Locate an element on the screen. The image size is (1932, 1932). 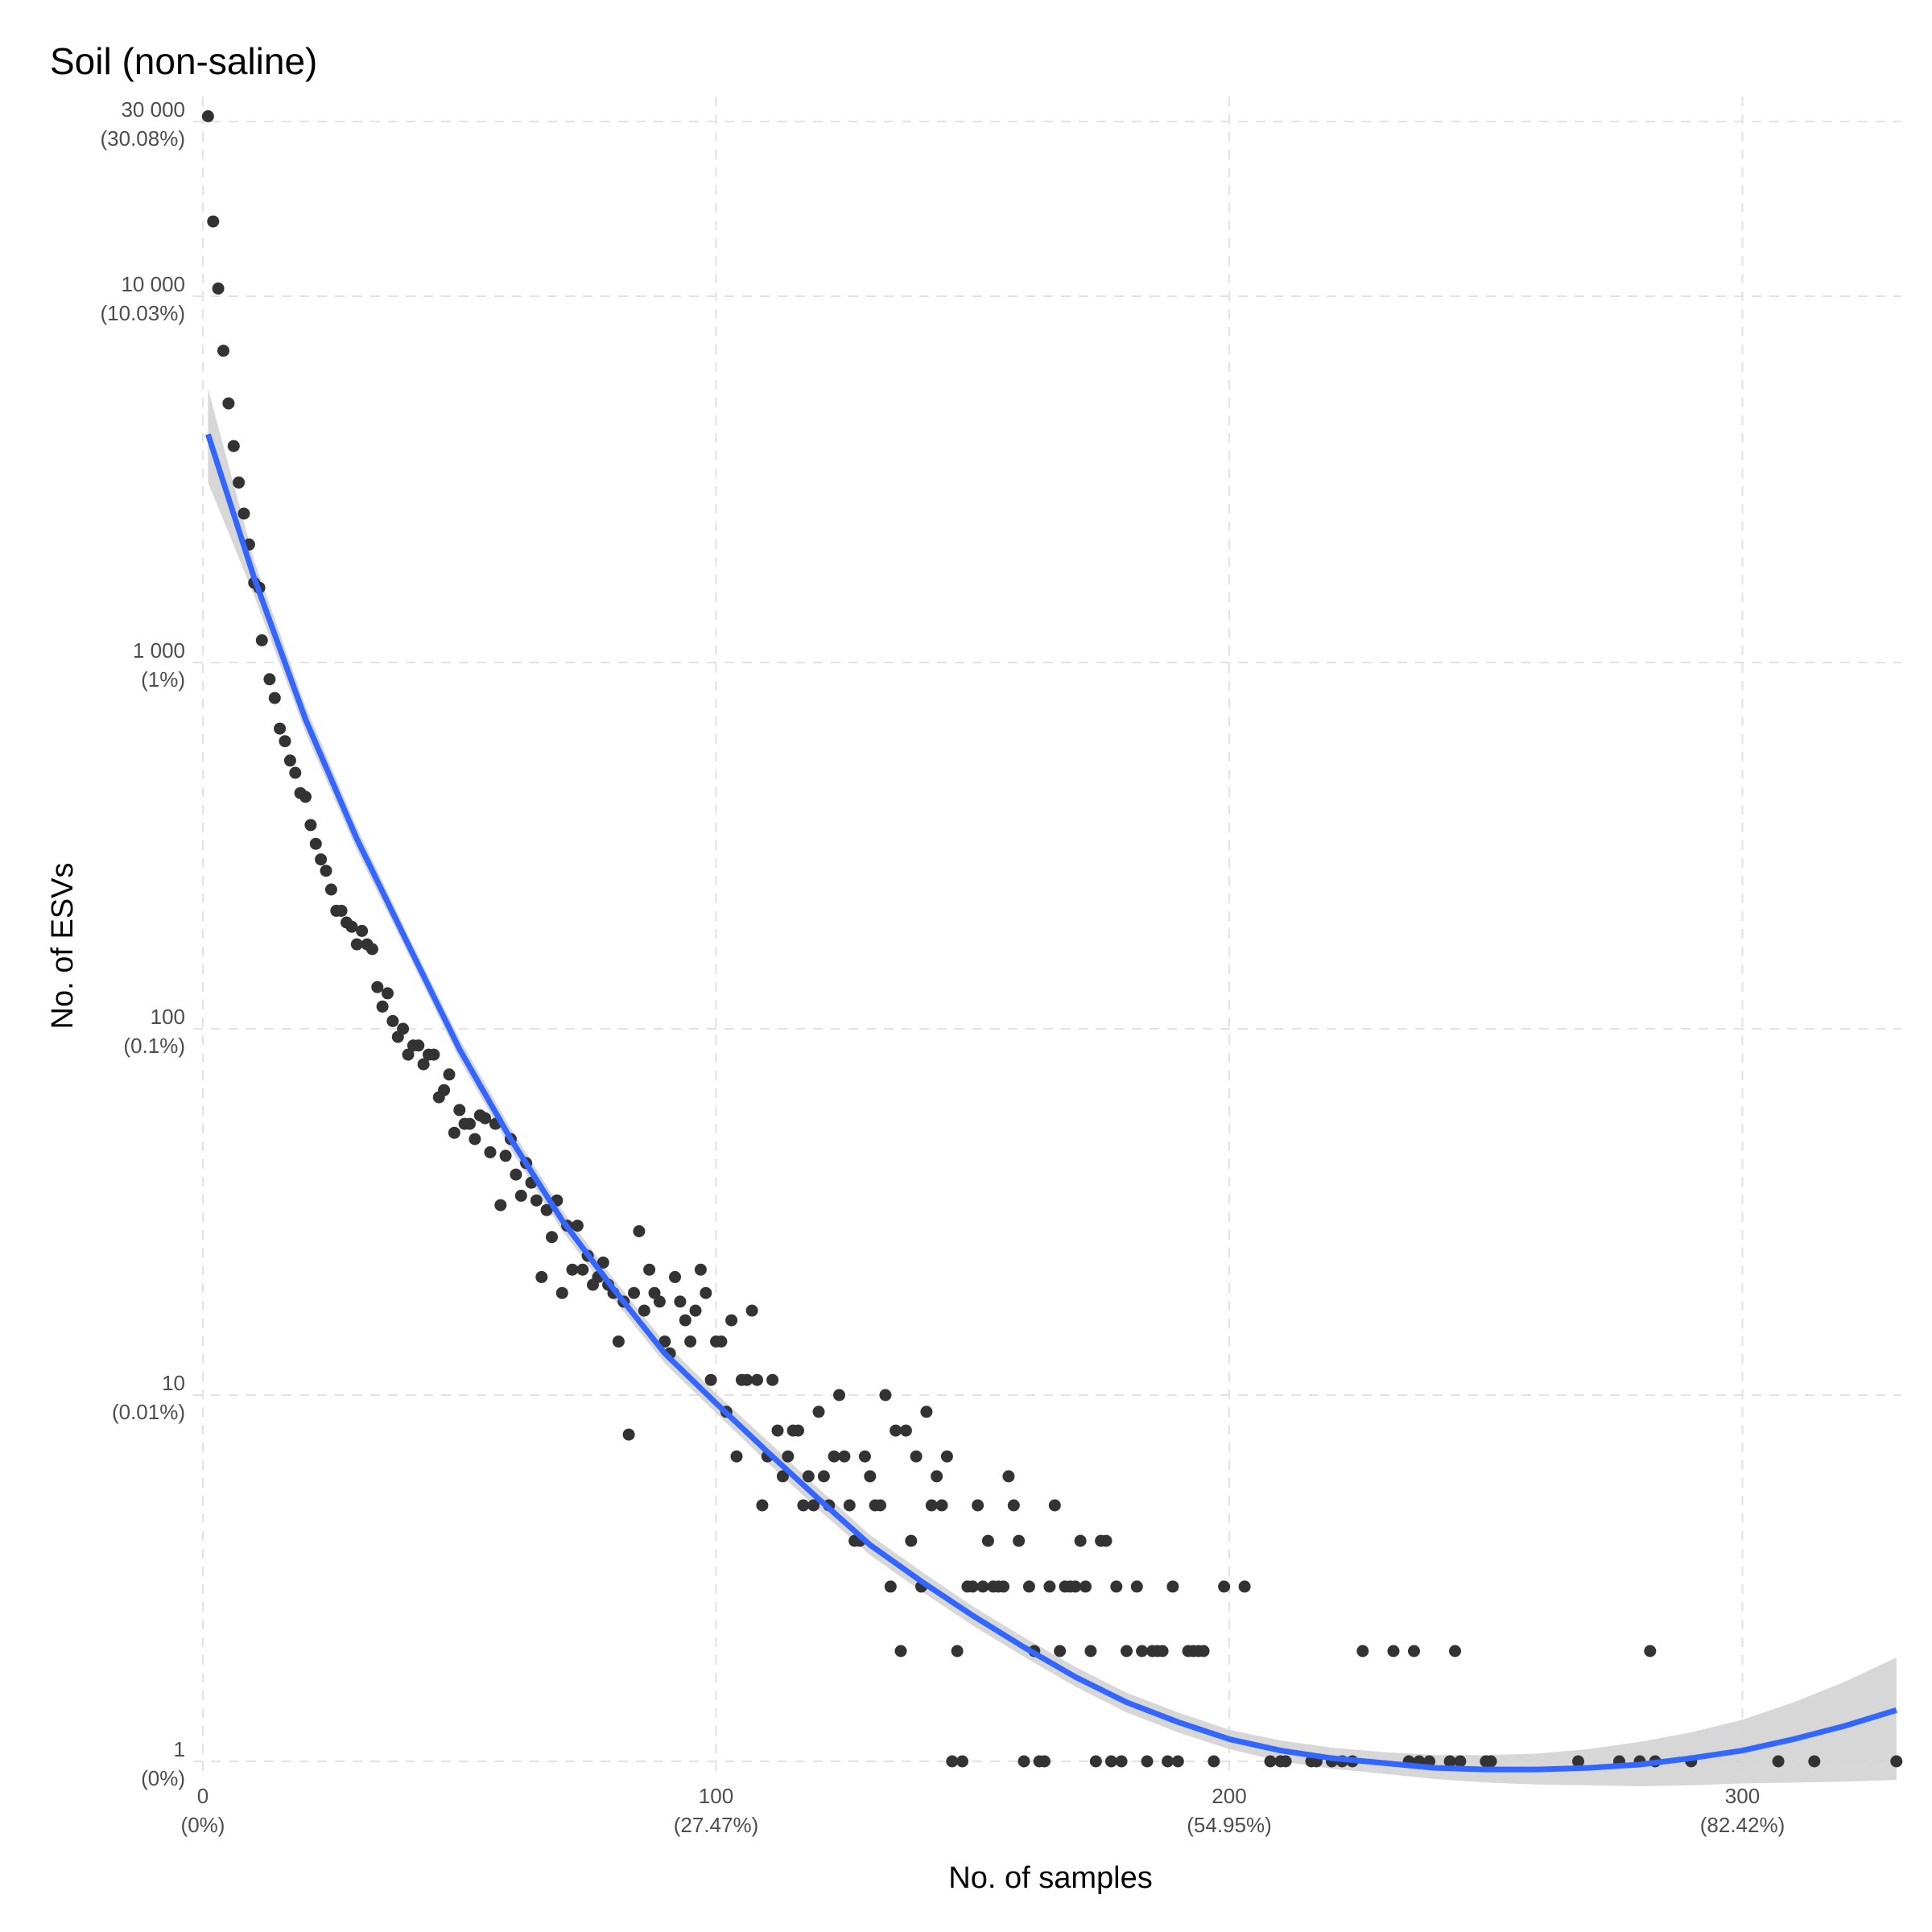
x-tick-label: 100 is located at coordinates (716, 1796).